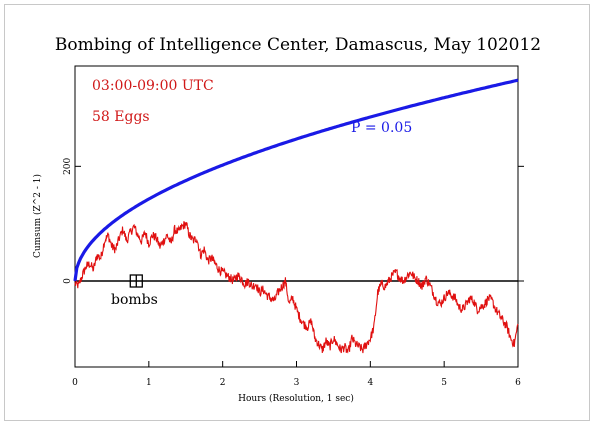  Describe the element at coordinates (68, 165) in the screenshot. I see `y-tick-label: 200` at that location.